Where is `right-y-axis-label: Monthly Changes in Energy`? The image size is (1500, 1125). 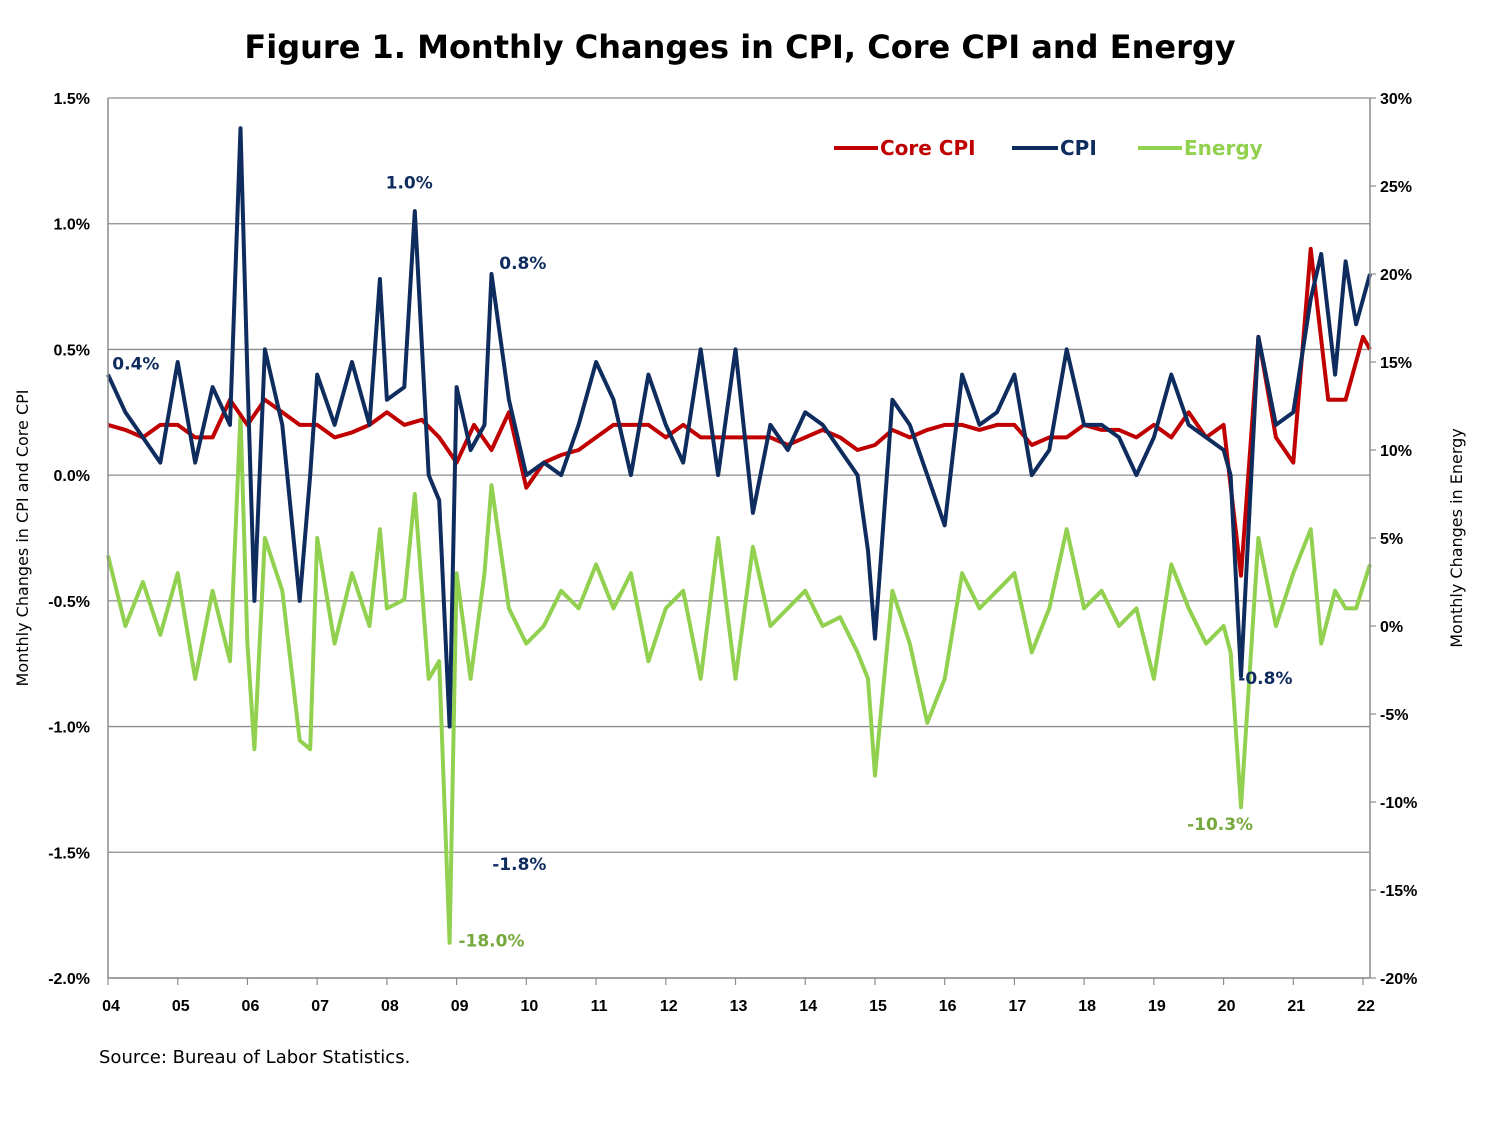 right-y-axis-label: Monthly Changes in Energy is located at coordinates (1456, 538).